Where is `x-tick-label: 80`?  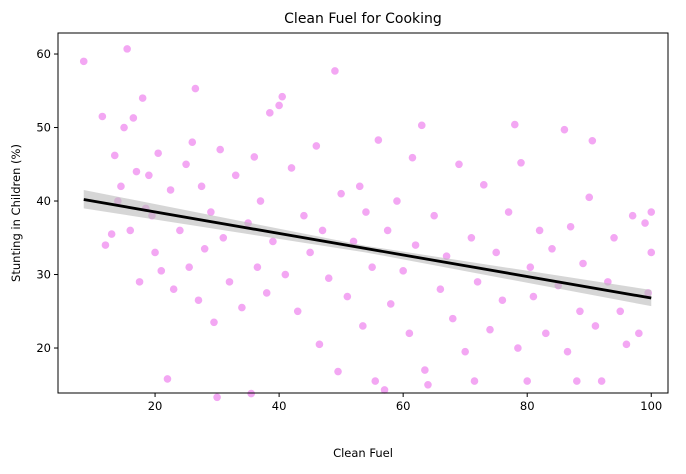 x-tick-label: 80 is located at coordinates (527, 406).